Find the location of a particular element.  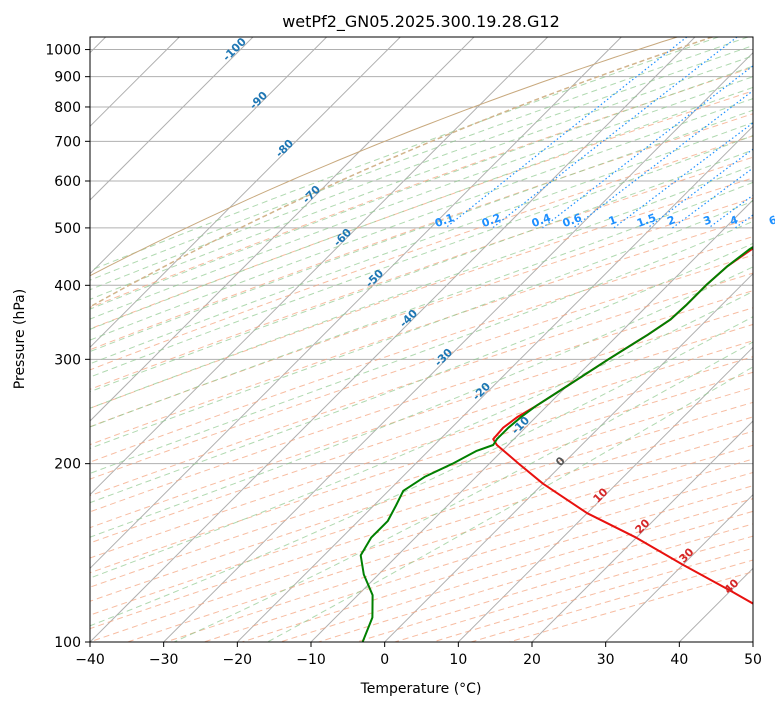

mixing-ratio-label: 0.4 is located at coordinates (541, 220).